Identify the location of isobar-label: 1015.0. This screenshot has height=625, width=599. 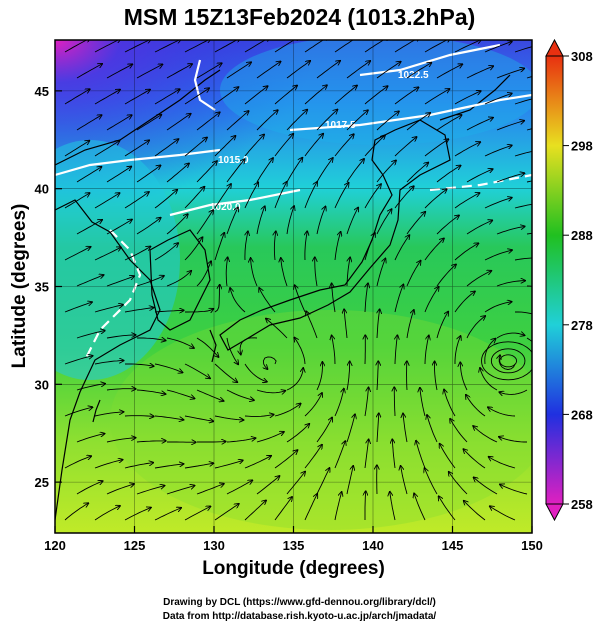
(233, 160).